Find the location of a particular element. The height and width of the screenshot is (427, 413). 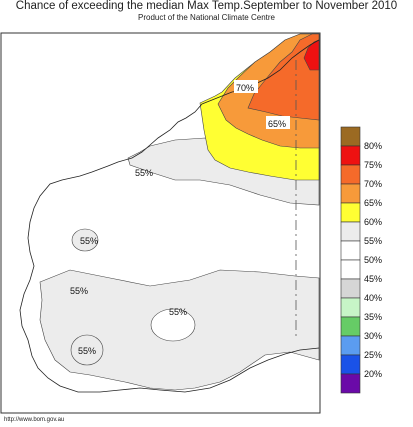

shade-55-southwest is located at coordinates (87, 350).